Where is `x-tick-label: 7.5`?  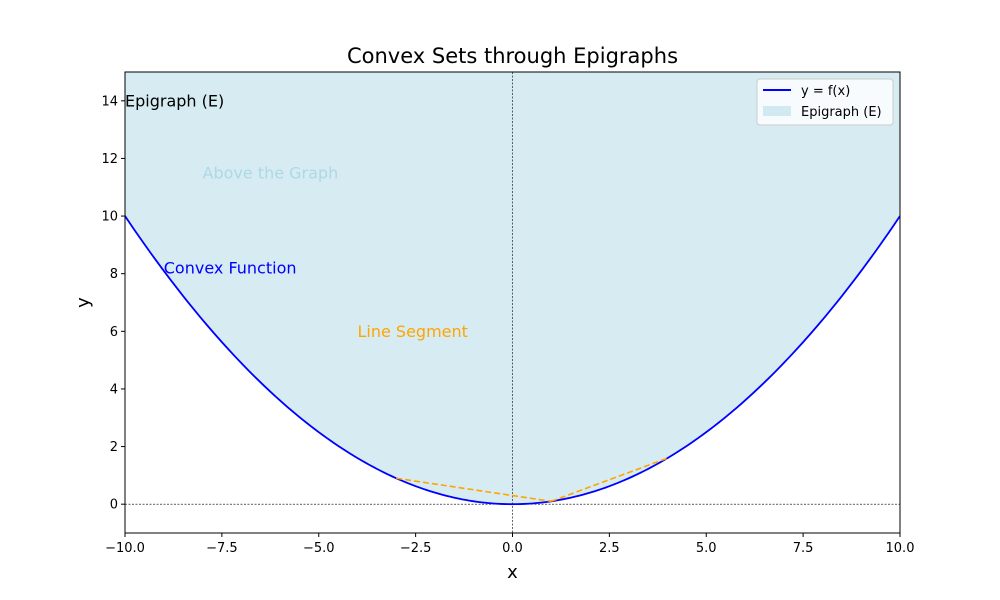 x-tick-label: 7.5 is located at coordinates (803, 548).